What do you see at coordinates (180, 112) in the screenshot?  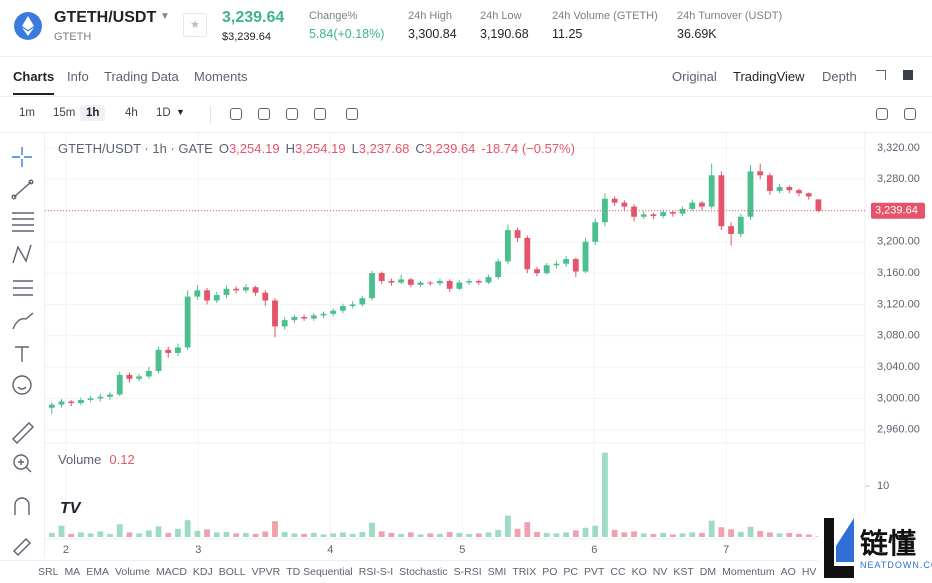 I see `interval-dropdown: ▼` at bounding box center [180, 112].